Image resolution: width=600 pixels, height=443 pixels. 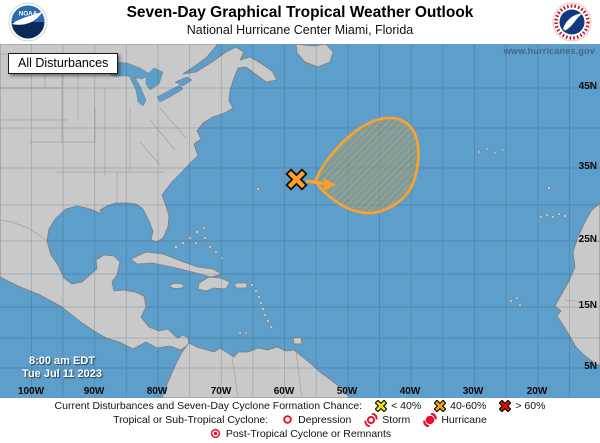 I want to click on legend-item-hurricane: Hurricane, so click(x=455, y=419).